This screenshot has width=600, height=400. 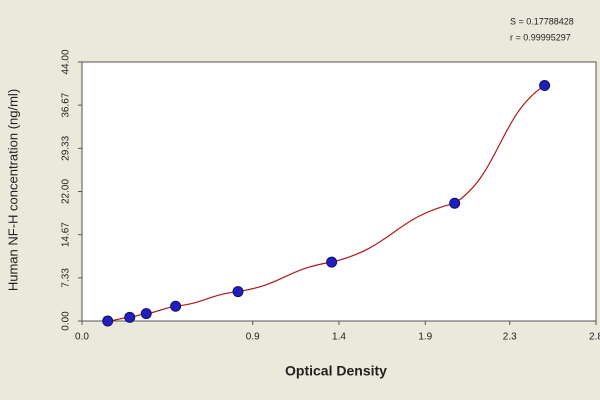 I want to click on annotation: S = 0.17788428, so click(x=542, y=21).